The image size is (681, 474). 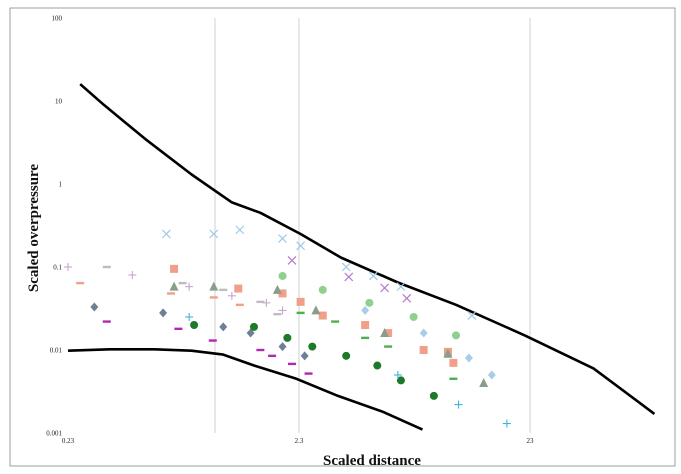 I want to click on y-tick-label: 0.1, so click(x=57, y=268).